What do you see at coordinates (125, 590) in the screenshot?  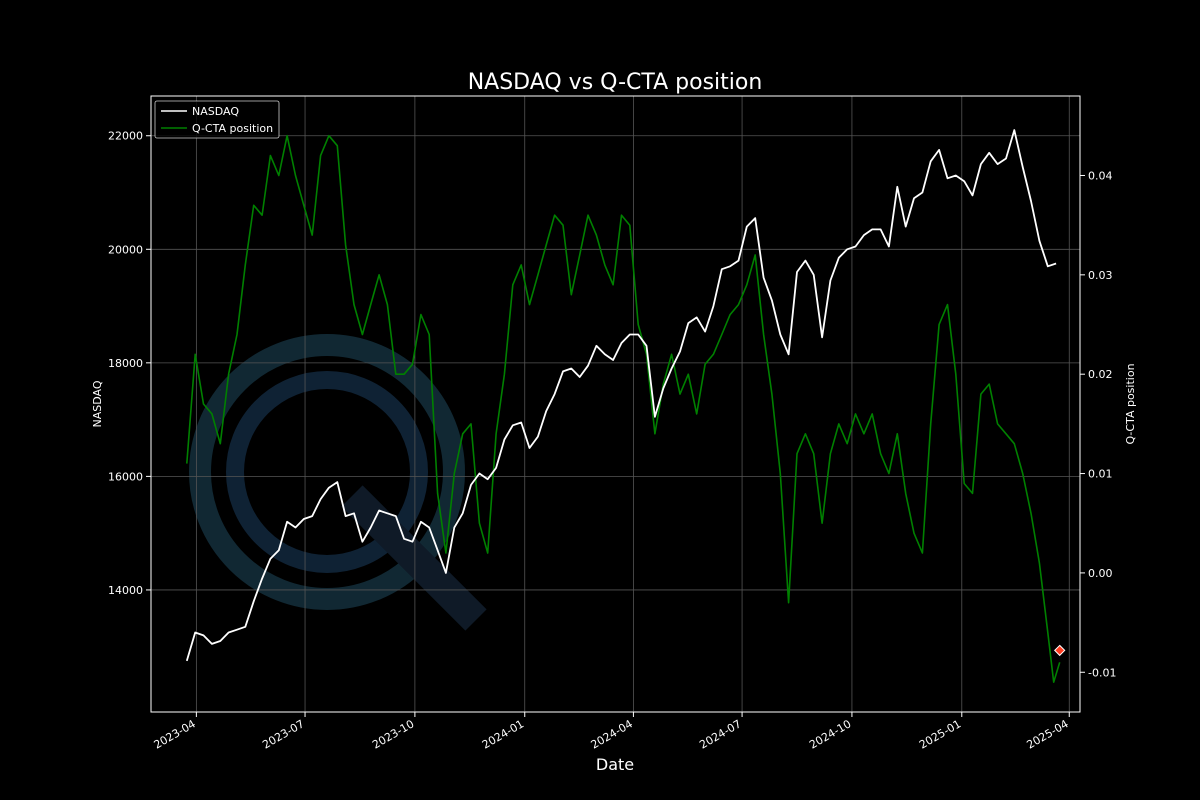 I see `y-left-tick-label: 14000` at bounding box center [125, 590].